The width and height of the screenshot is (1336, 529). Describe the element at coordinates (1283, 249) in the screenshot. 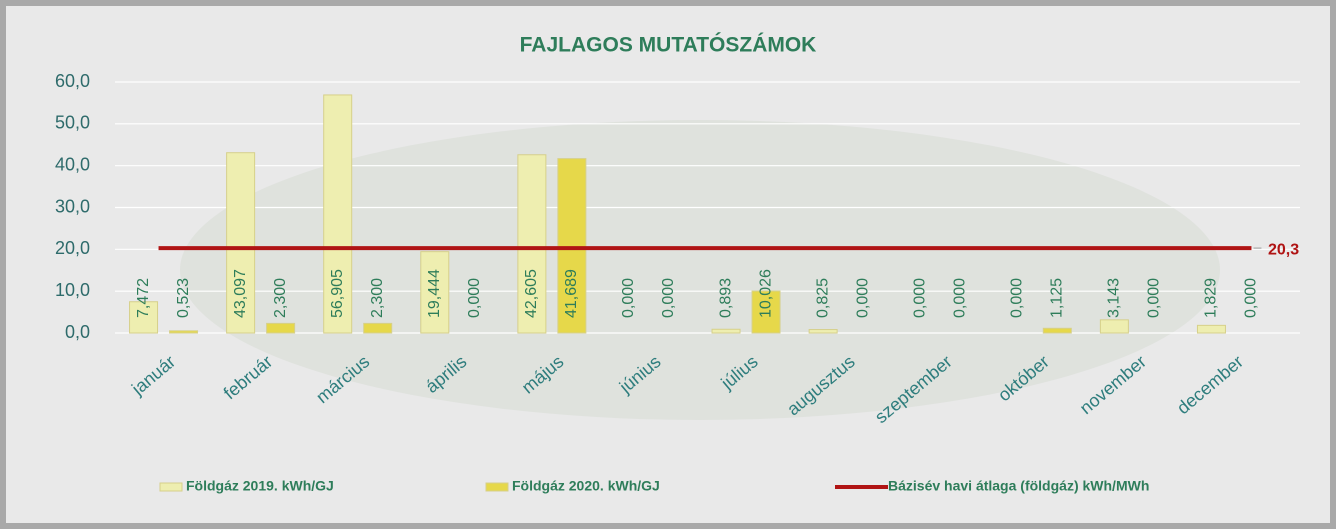

I see `reference-label: 20,3` at that location.